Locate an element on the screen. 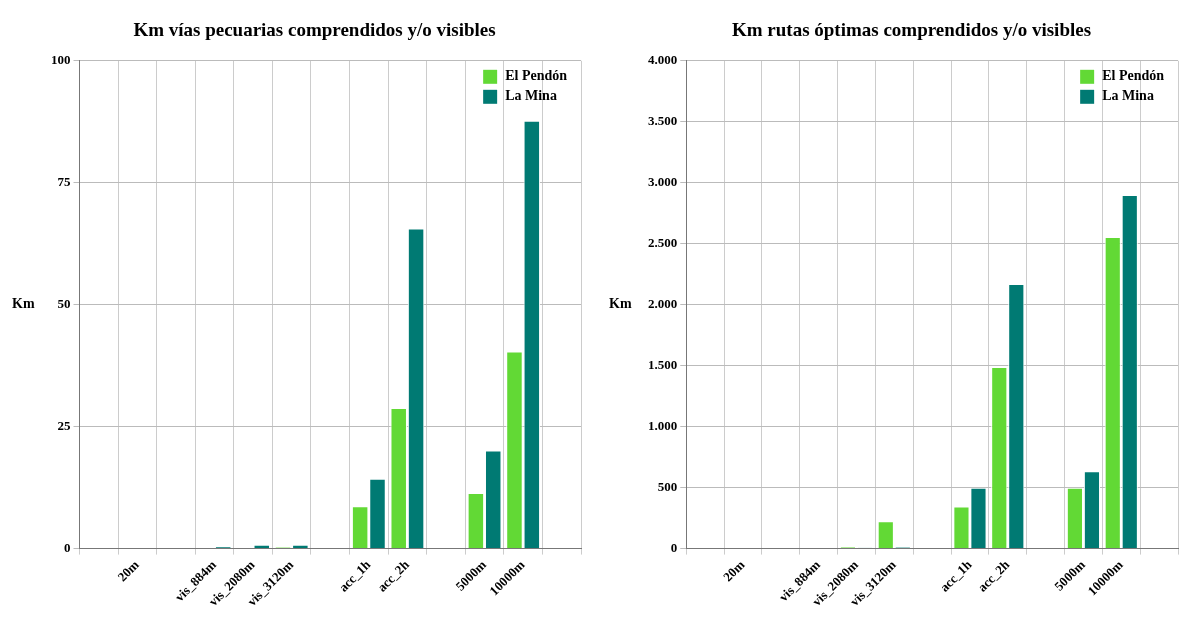 Image resolution: width=1195 pixels, height=625 pixels. y-tick-label: 4.000 is located at coordinates (663, 60).